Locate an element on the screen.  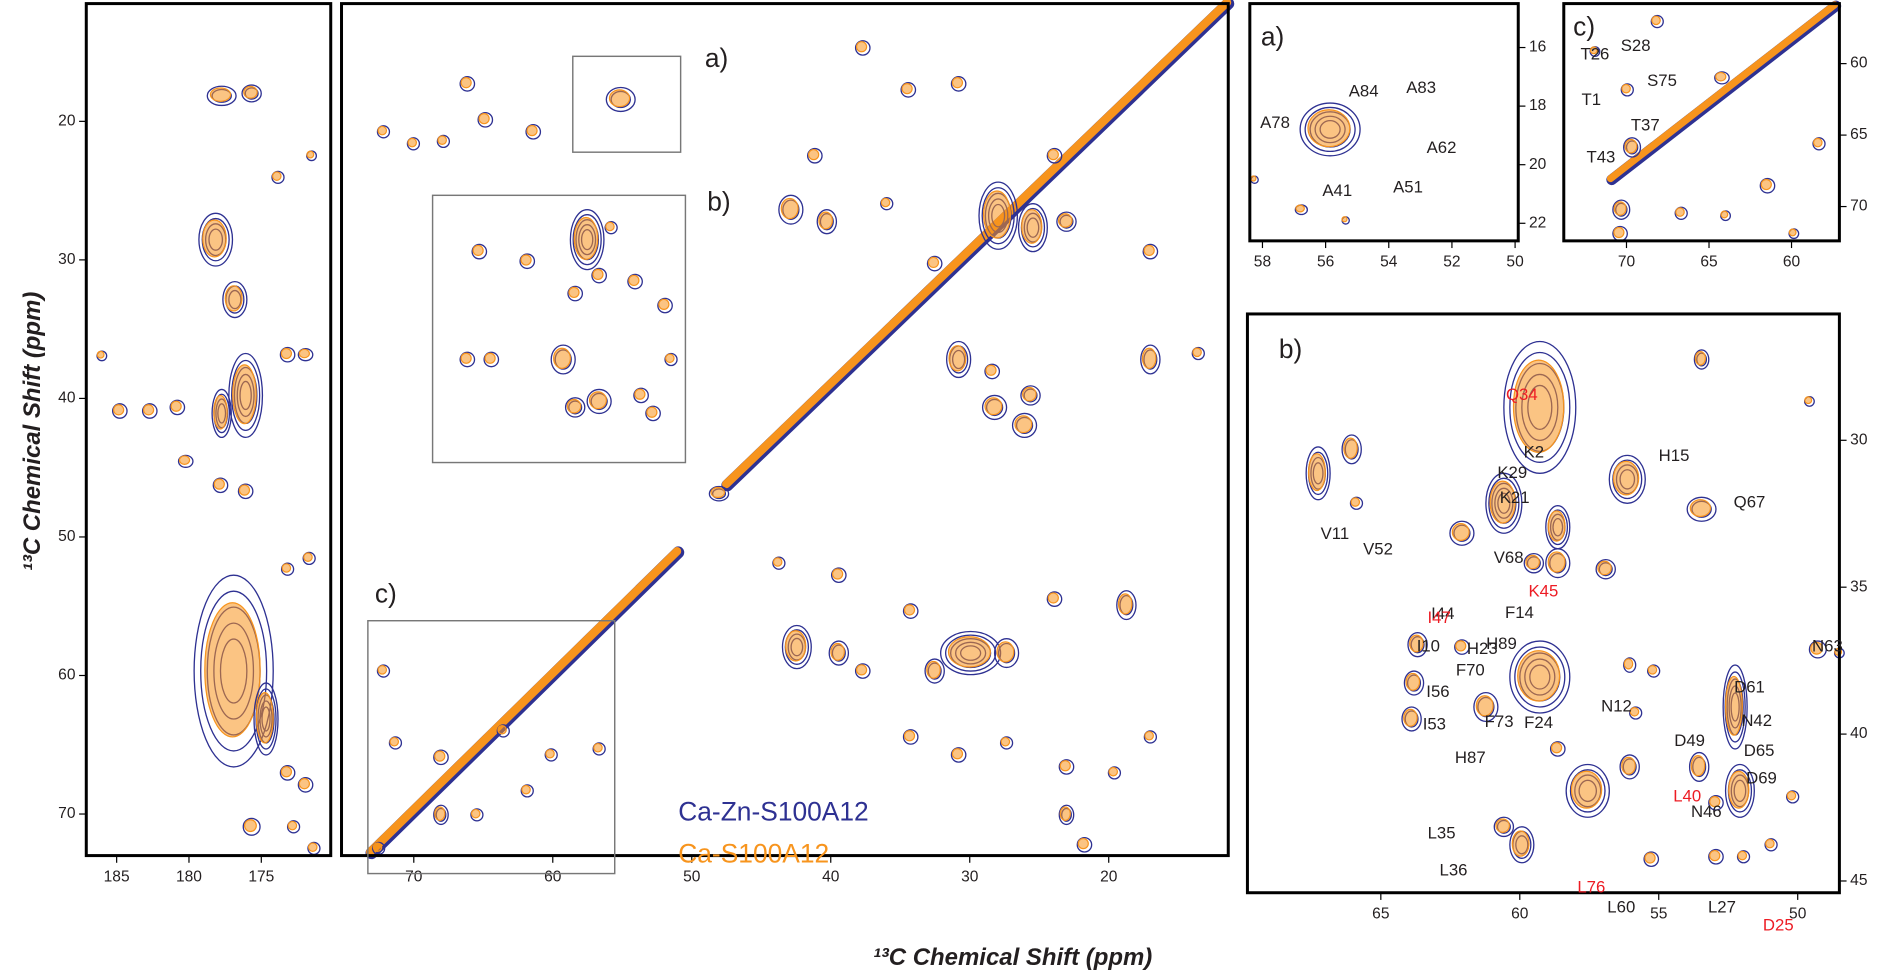
peak-label: I56 is located at coordinates (1437, 691).